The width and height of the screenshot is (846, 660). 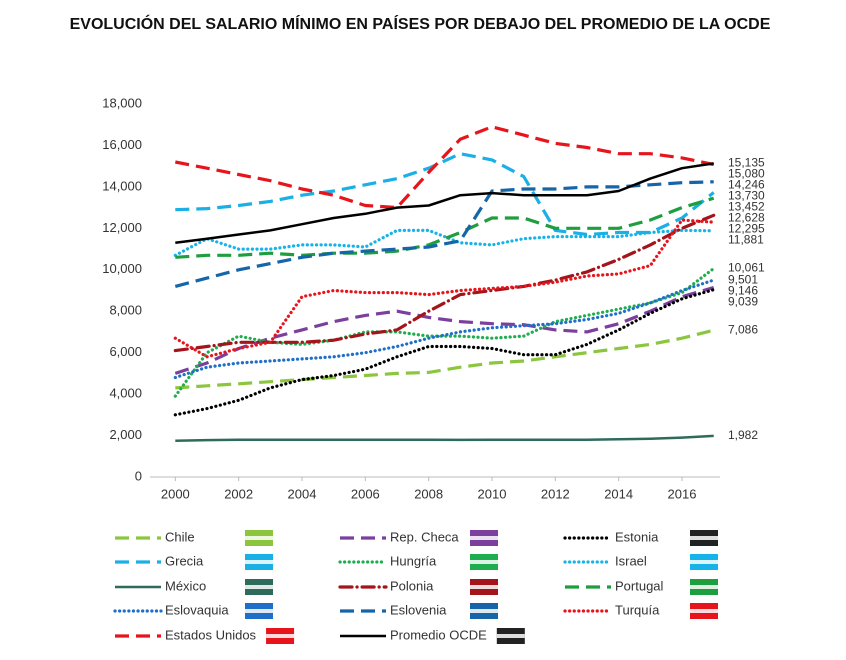 What do you see at coordinates (682, 493) in the screenshot?
I see `x-tick-label: 2016` at bounding box center [682, 493].